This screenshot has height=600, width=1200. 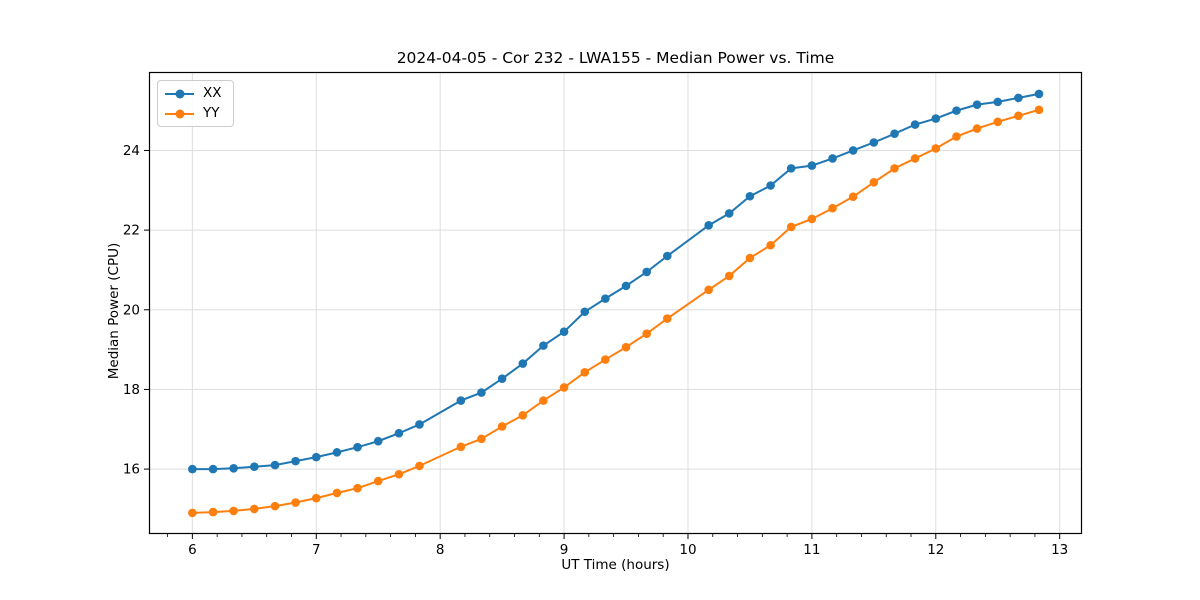 I want to click on legend-line-sample-yy, so click(x=179, y=113).